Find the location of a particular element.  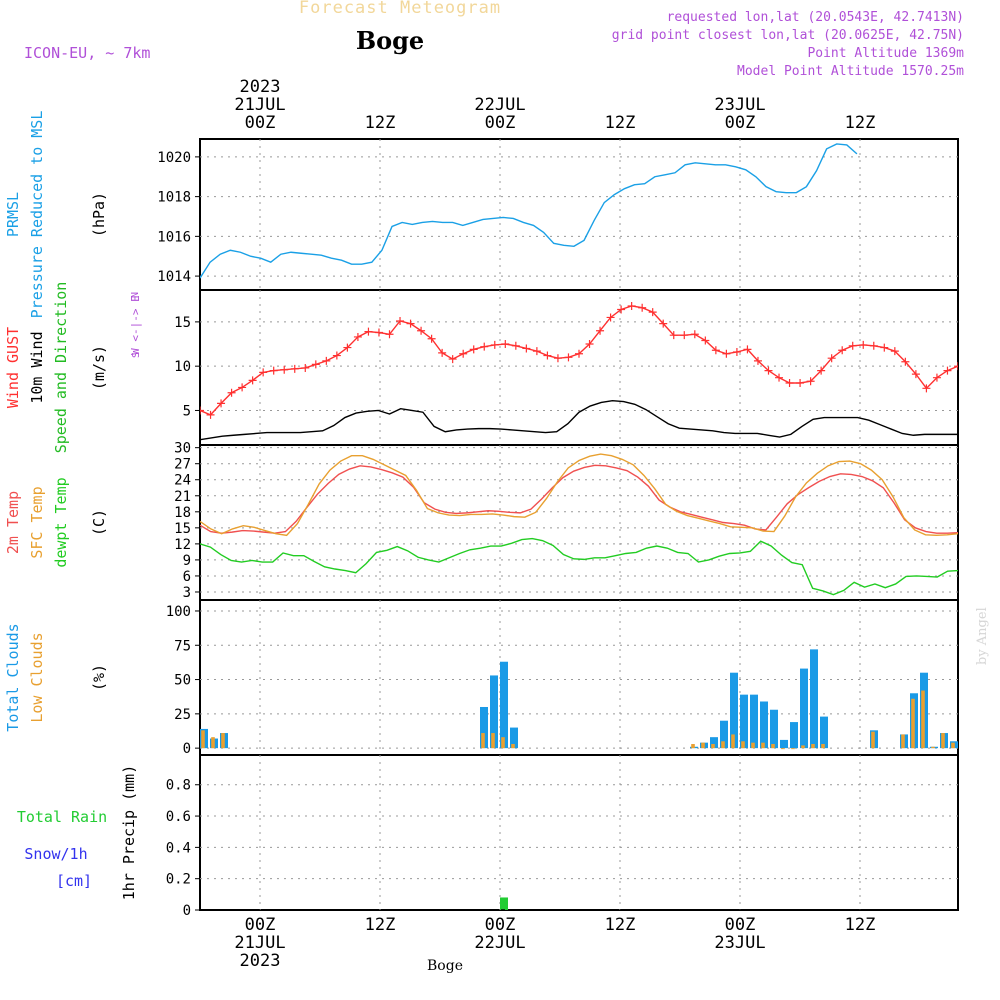

series-2m-temp is located at coordinates (579, 499).